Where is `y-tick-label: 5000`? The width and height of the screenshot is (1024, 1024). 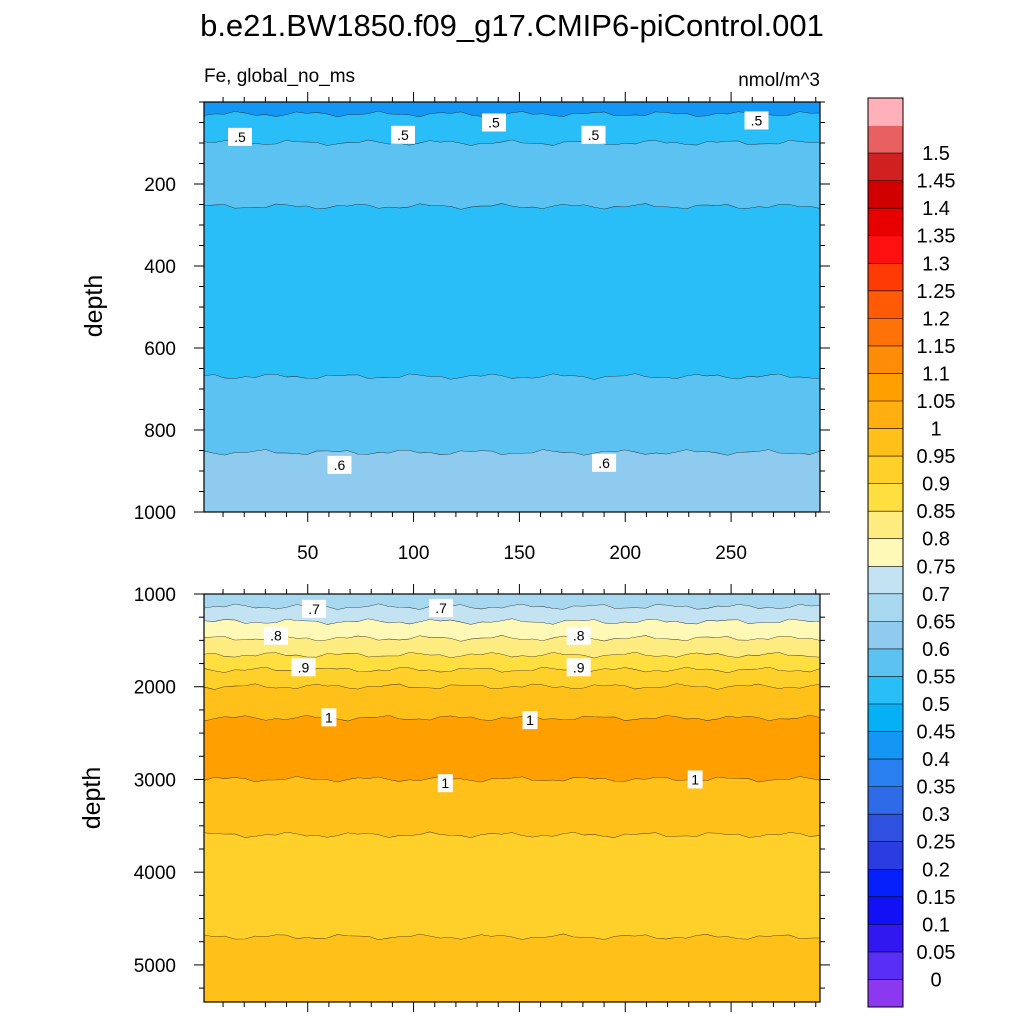 y-tick-label: 5000 is located at coordinates (155, 966).